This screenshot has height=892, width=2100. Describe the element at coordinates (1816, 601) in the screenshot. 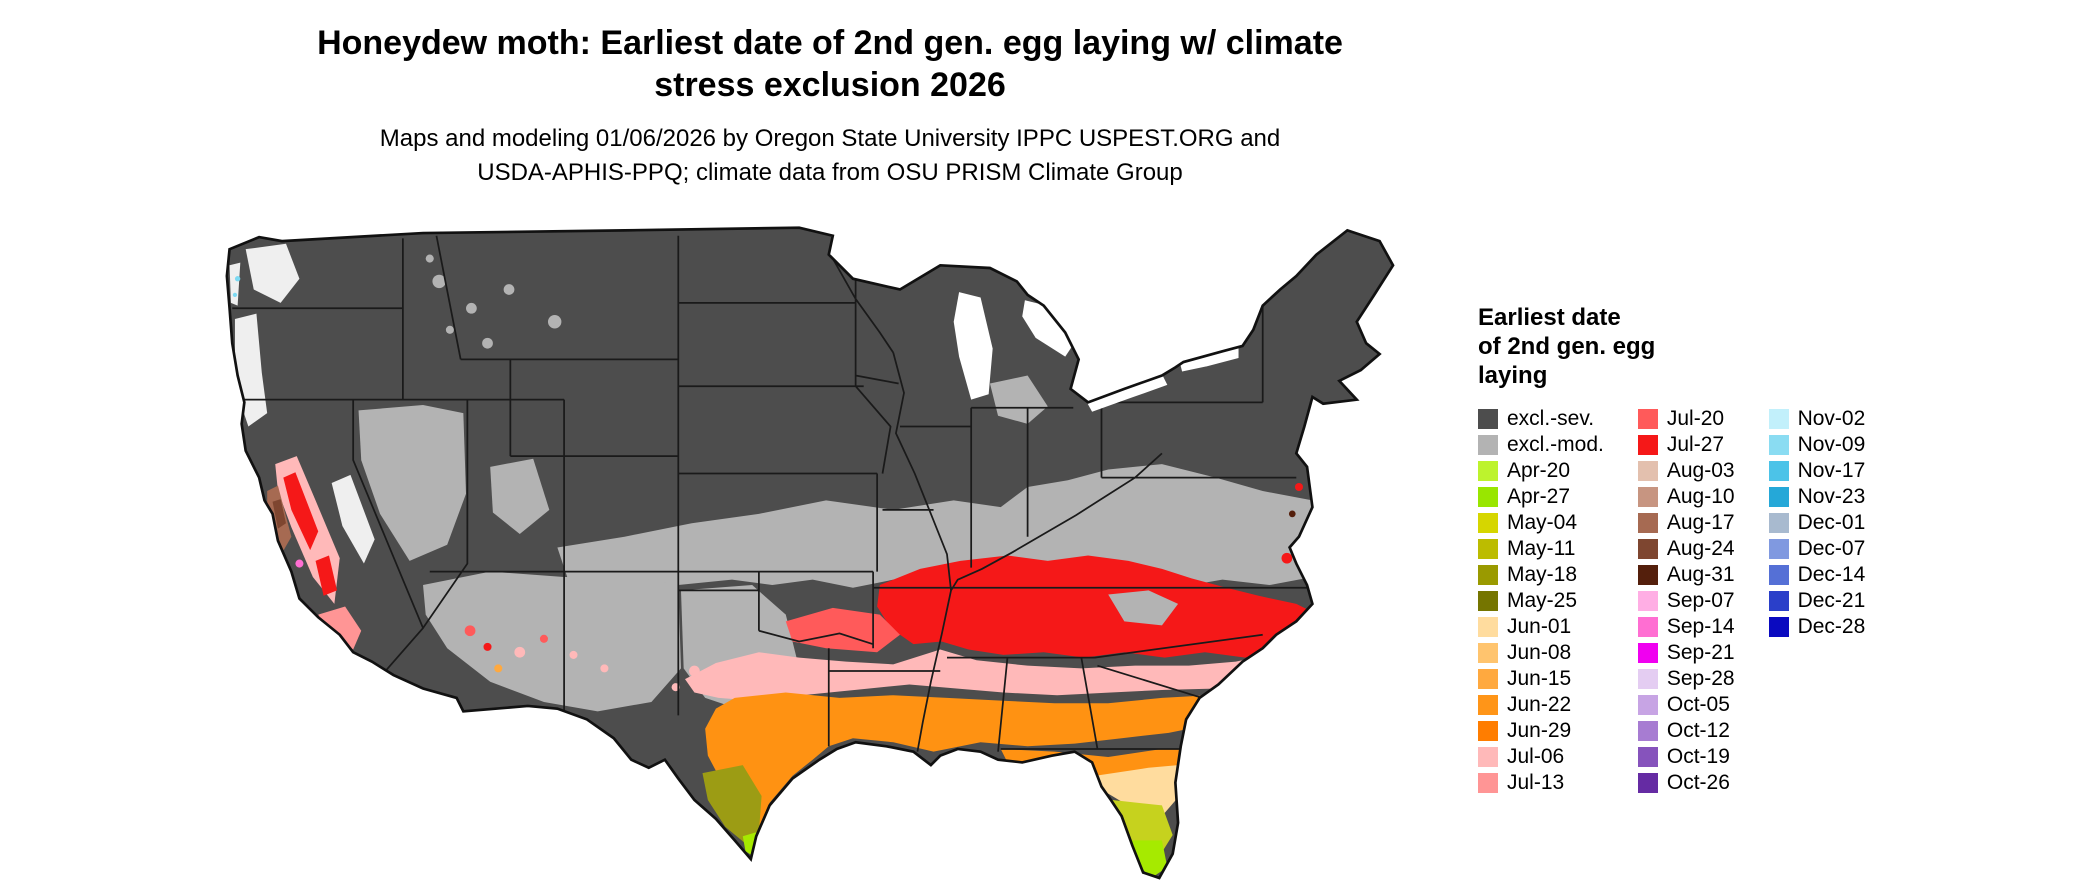

I see `legend-entry: Dec-21` at that location.